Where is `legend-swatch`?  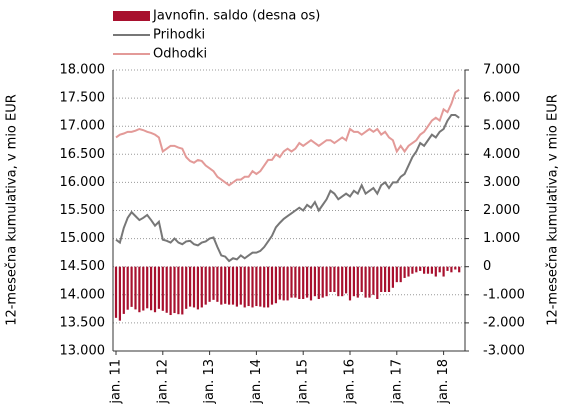 legend-swatch is located at coordinates (131, 16).